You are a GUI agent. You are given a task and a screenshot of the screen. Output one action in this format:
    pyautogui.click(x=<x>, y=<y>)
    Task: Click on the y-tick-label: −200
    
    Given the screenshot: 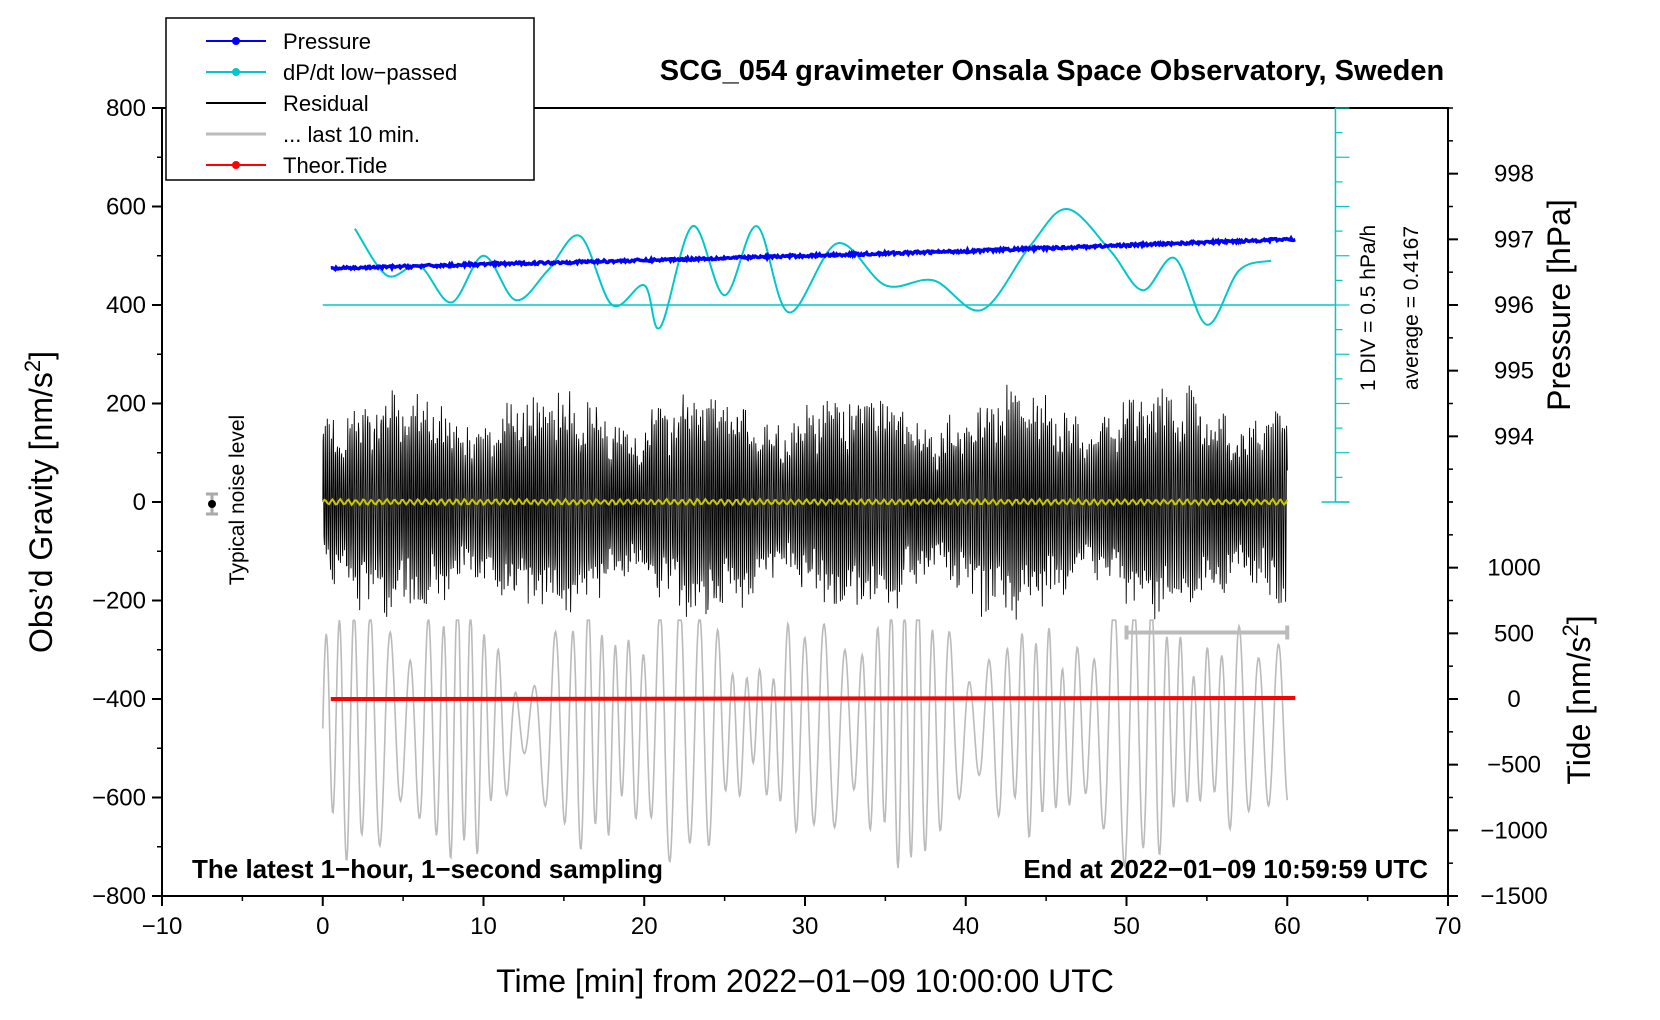 What is the action you would take?
    pyautogui.click(x=119, y=601)
    